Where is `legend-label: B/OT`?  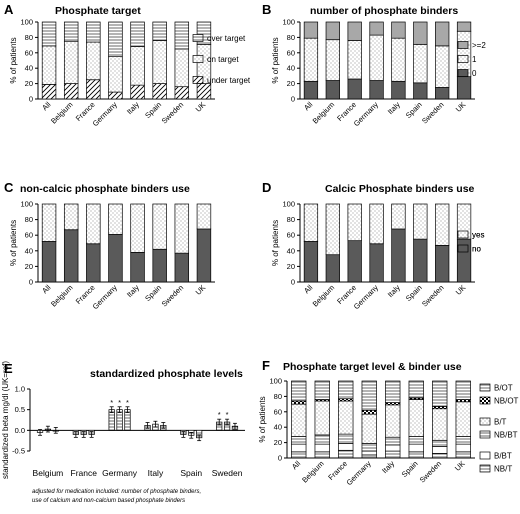 legend-label: B/OT is located at coordinates (503, 388).